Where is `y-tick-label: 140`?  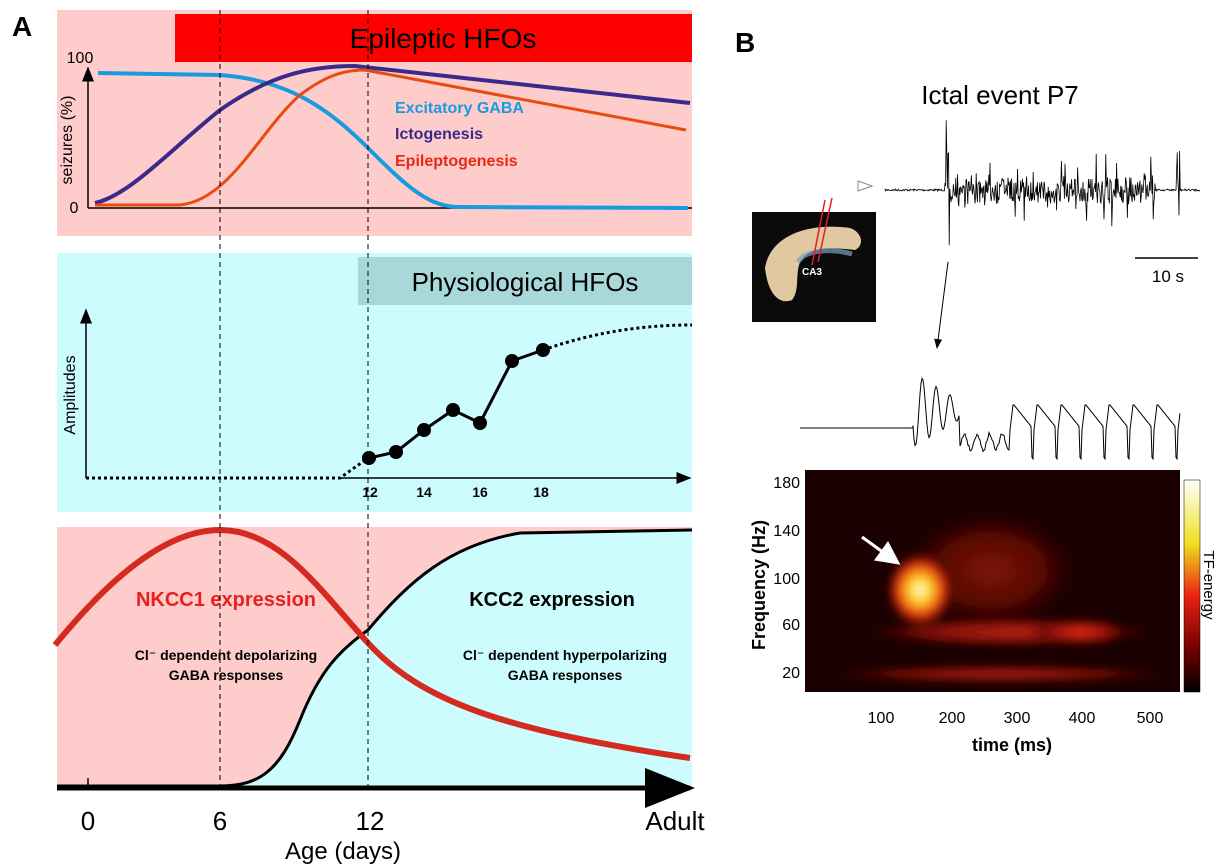 y-tick-label: 140 is located at coordinates (786, 531).